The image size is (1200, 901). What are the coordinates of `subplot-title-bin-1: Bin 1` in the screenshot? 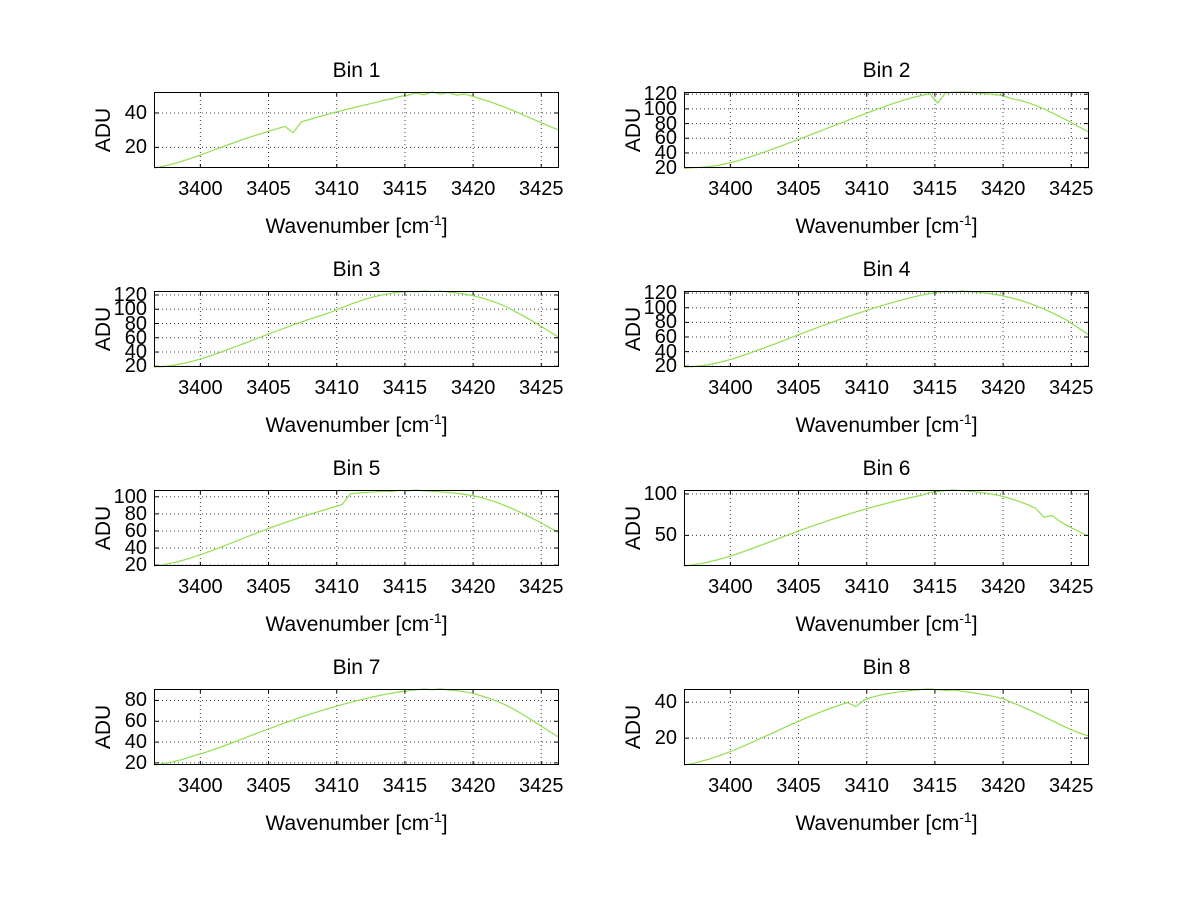 It's located at (356, 70).